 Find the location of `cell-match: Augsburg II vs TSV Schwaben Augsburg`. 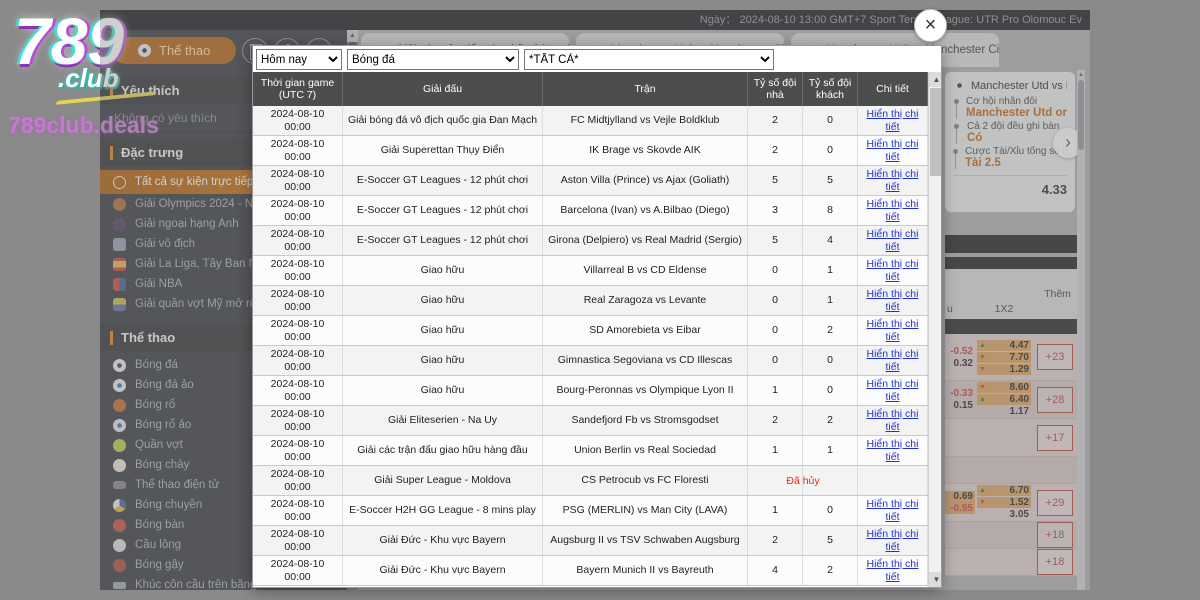

cell-match: Augsburg II vs TSV Schwaben Augsburg is located at coordinates (645, 540).